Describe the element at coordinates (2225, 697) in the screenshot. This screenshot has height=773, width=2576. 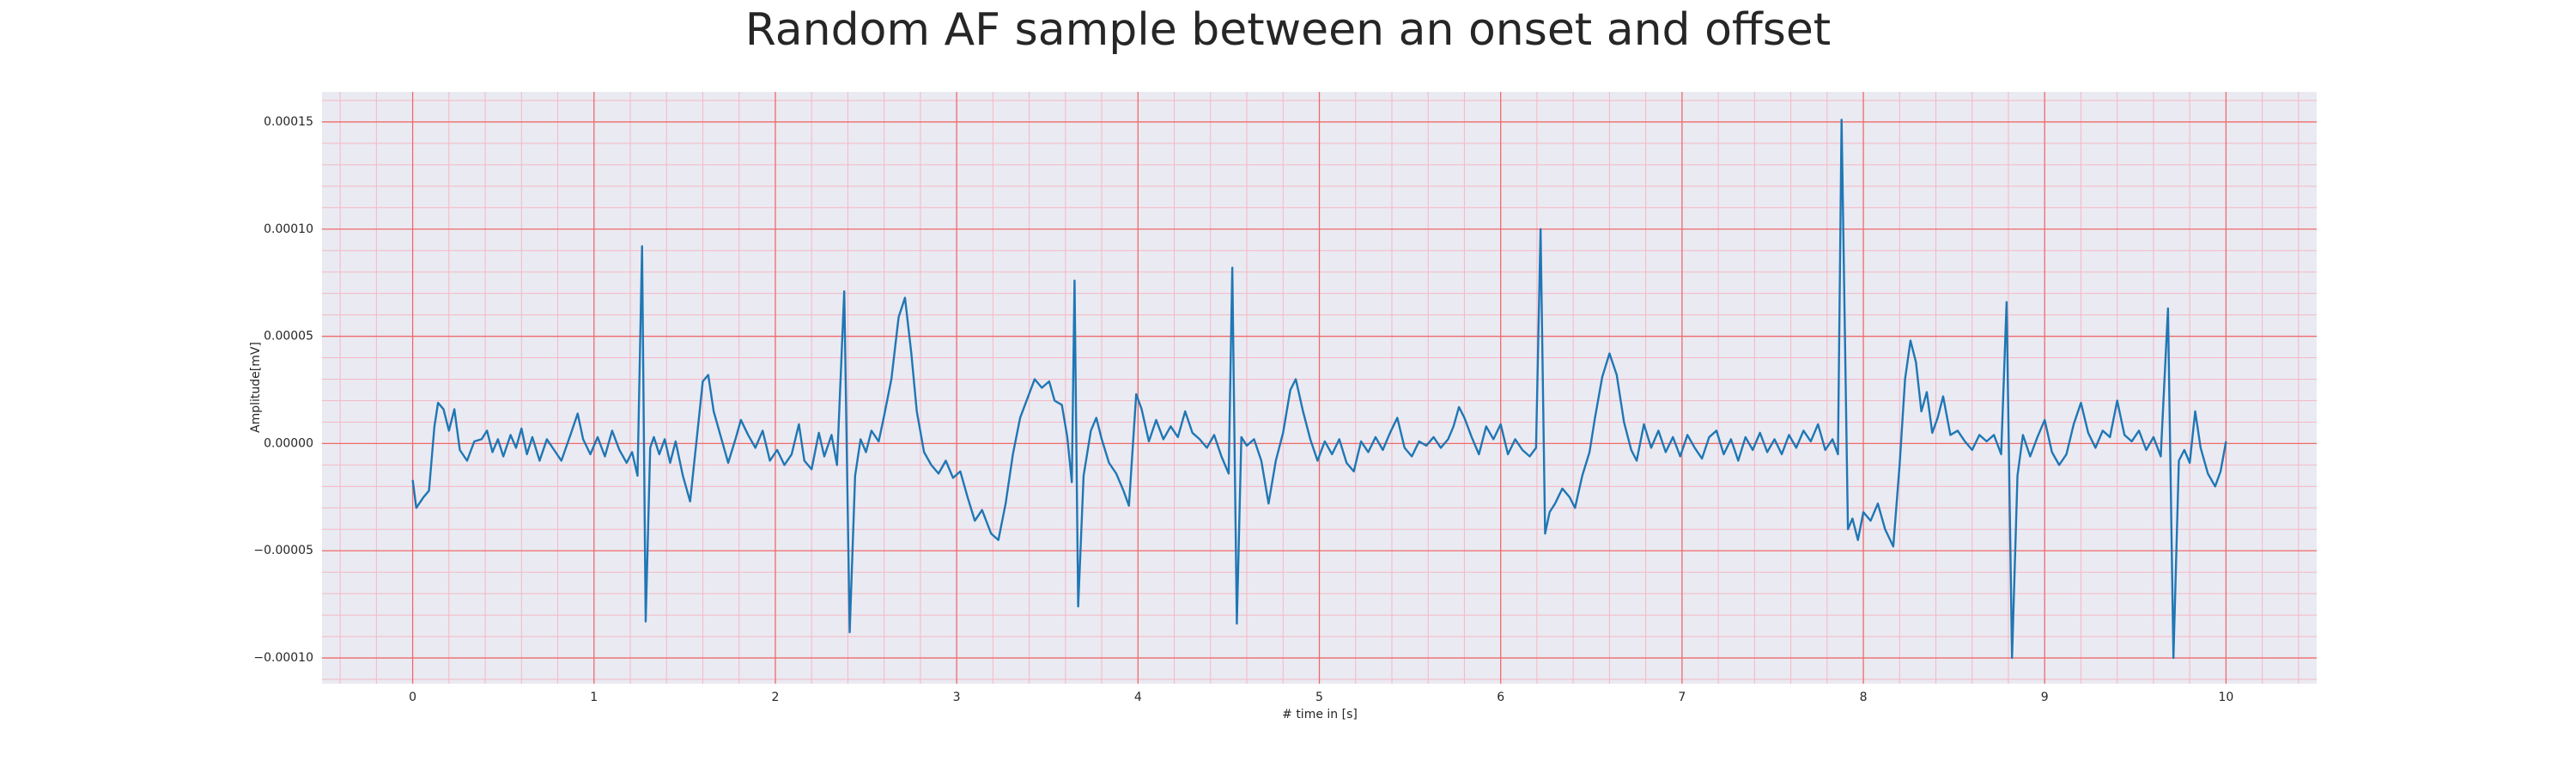
I see `x-tick-label: 10` at that location.